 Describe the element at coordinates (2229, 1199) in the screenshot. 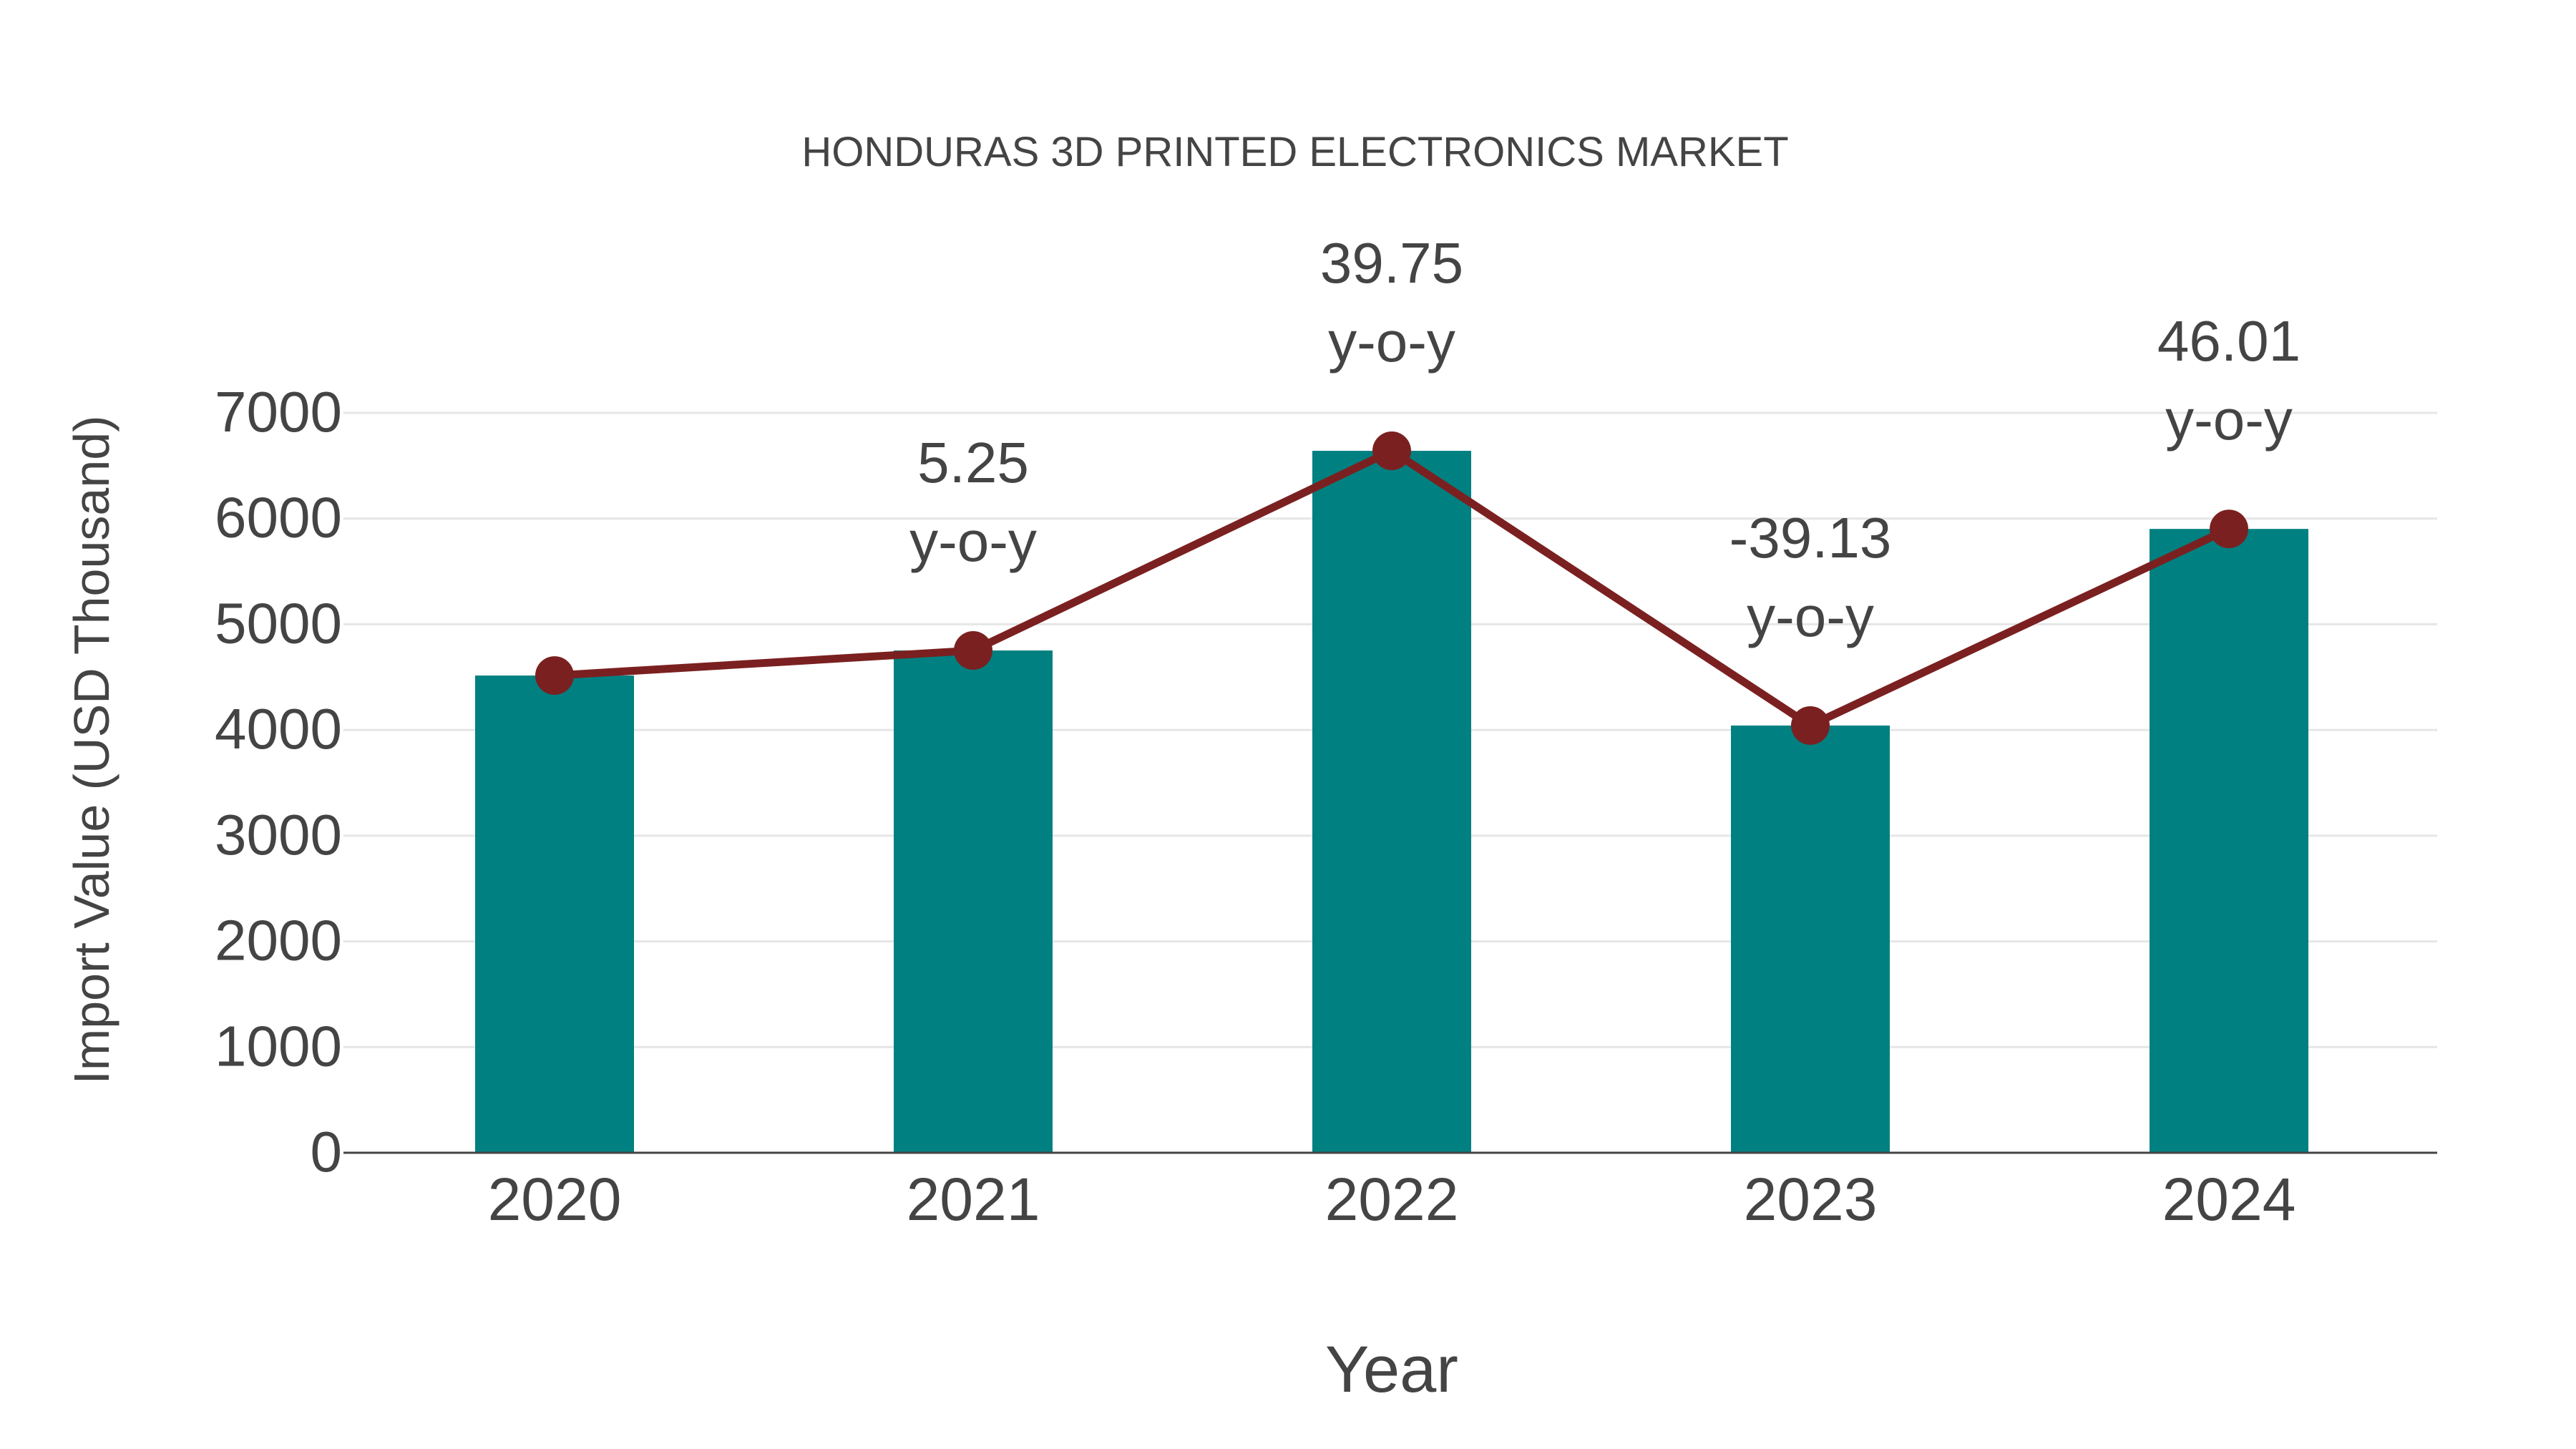

I see `x-tick-label: 2024` at that location.